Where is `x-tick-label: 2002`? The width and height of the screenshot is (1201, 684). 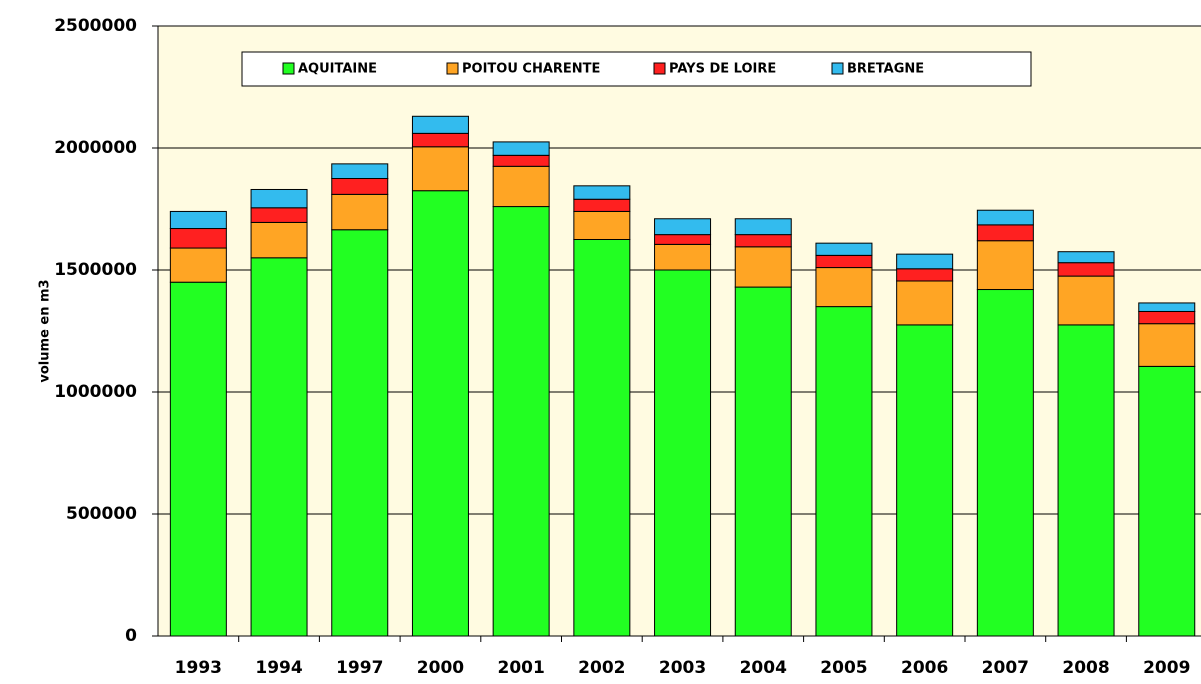 x-tick-label: 2002 is located at coordinates (601, 668).